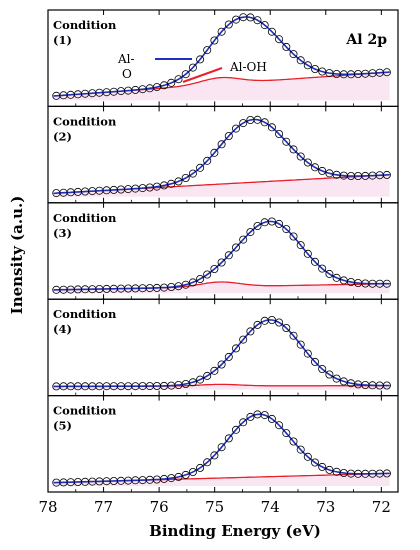  What do you see at coordinates (62, 136) in the screenshot?
I see `panel-label-line2: (2)` at bounding box center [62, 136].